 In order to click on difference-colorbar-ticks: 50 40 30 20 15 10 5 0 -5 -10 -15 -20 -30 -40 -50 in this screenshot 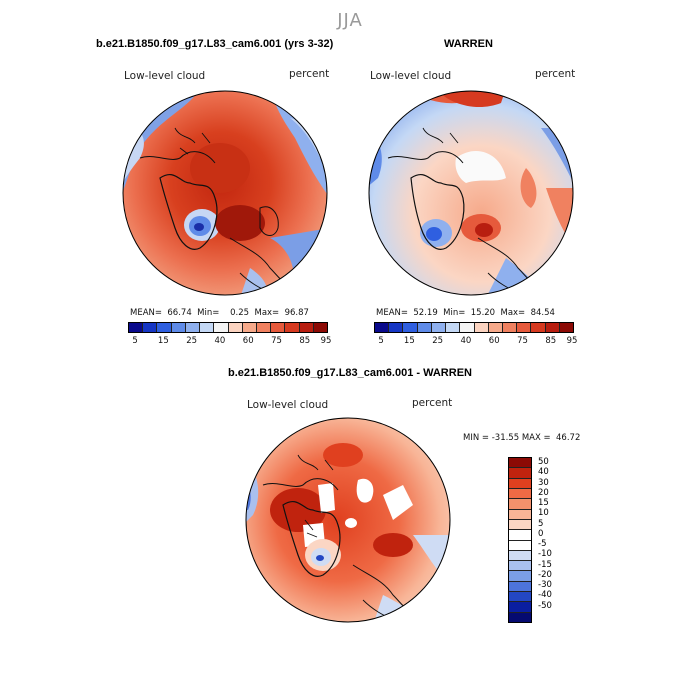, I will do `click(558, 539)`.